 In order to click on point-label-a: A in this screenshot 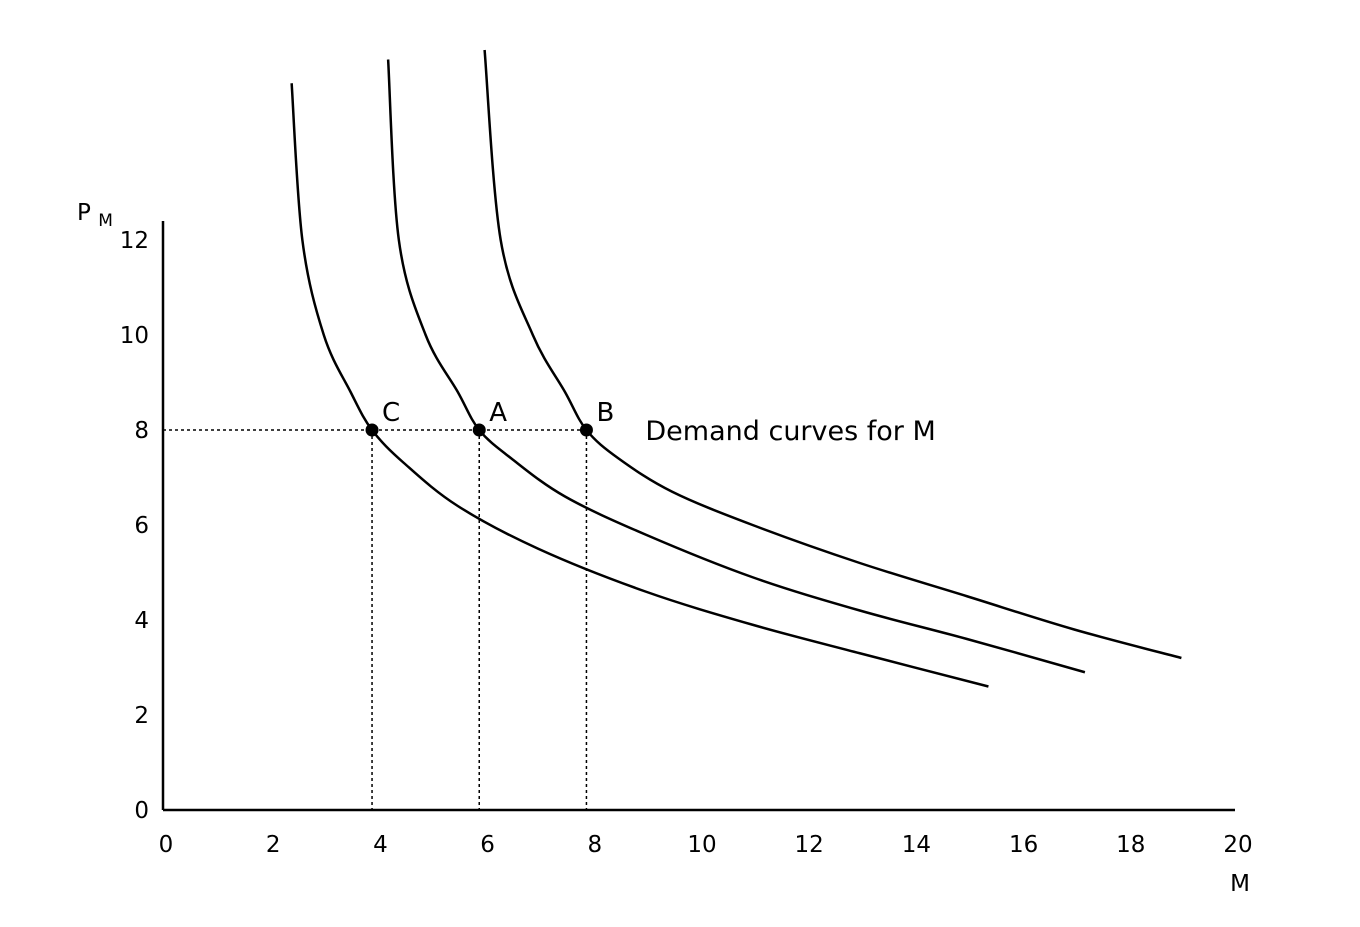, I will do `click(498, 413)`.